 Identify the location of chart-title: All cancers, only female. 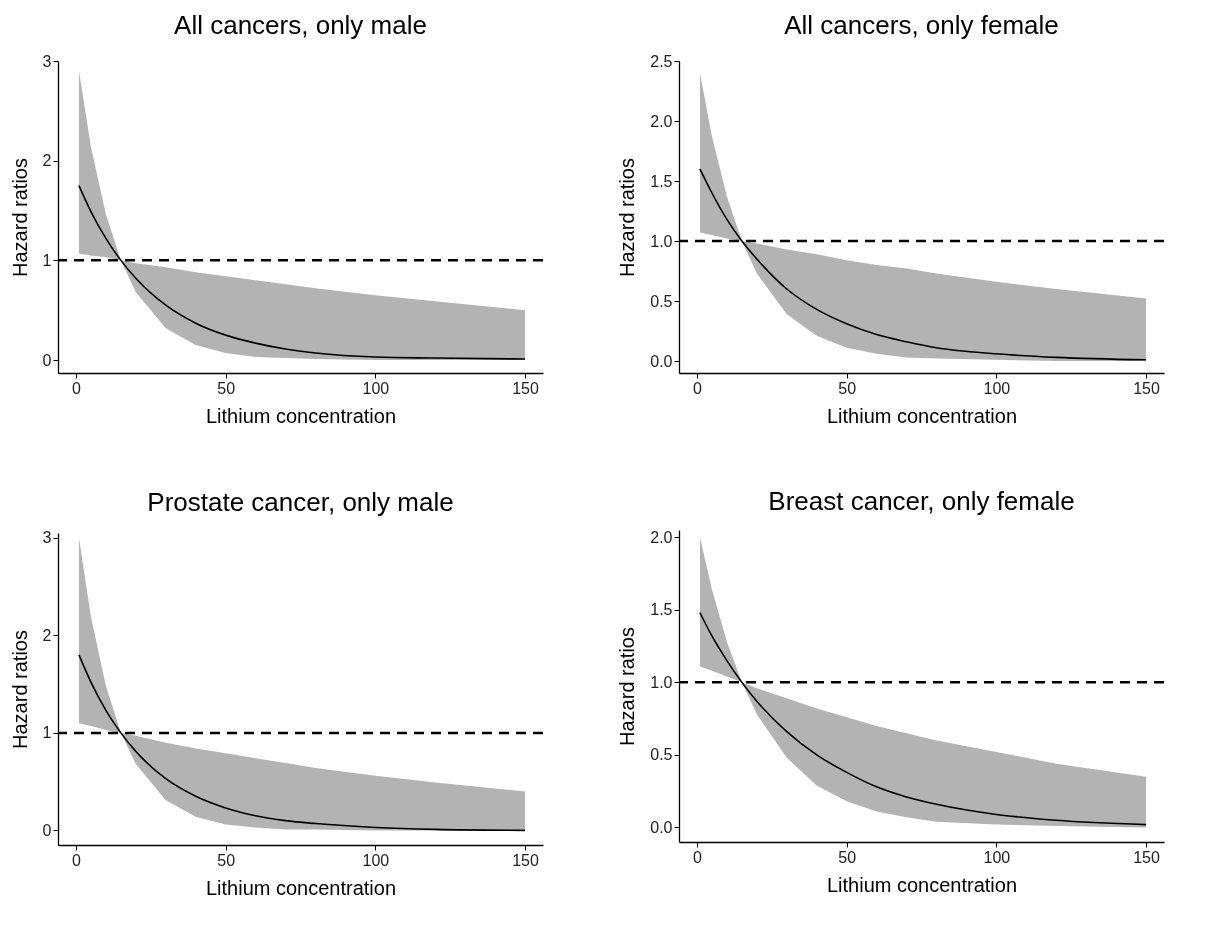
(921, 25).